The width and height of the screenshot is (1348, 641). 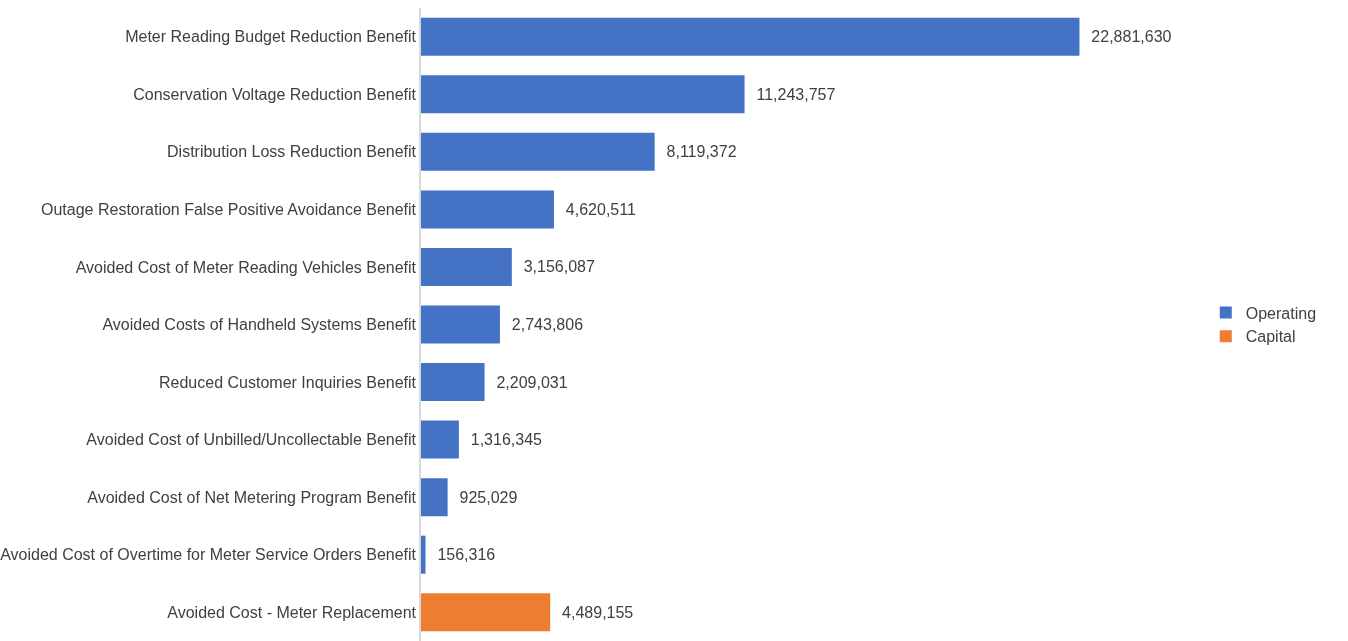 What do you see at coordinates (251, 440) in the screenshot?
I see `y-tick-label: Avoided Cost of Unbilled/Uncollectable Benefit` at bounding box center [251, 440].